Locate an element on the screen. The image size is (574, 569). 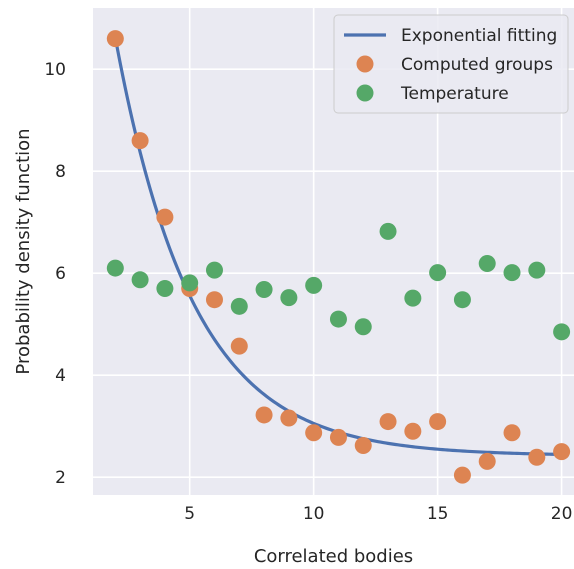
legend-swatch-computed-groups is located at coordinates (365, 64).